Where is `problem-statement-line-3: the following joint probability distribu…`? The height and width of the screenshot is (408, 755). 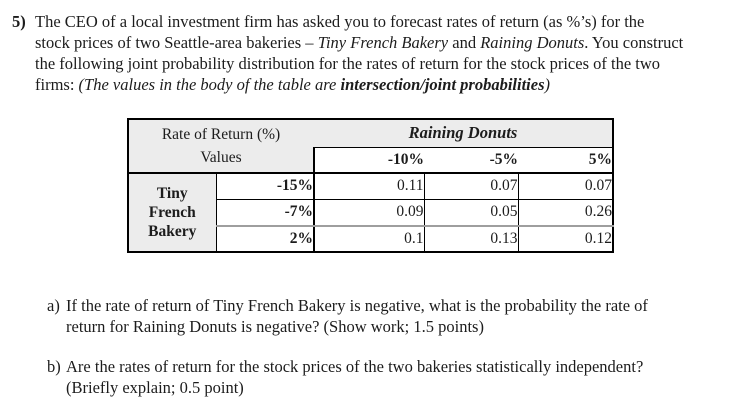 problem-statement-line-3: the following joint probability distribu… is located at coordinates (377, 63).